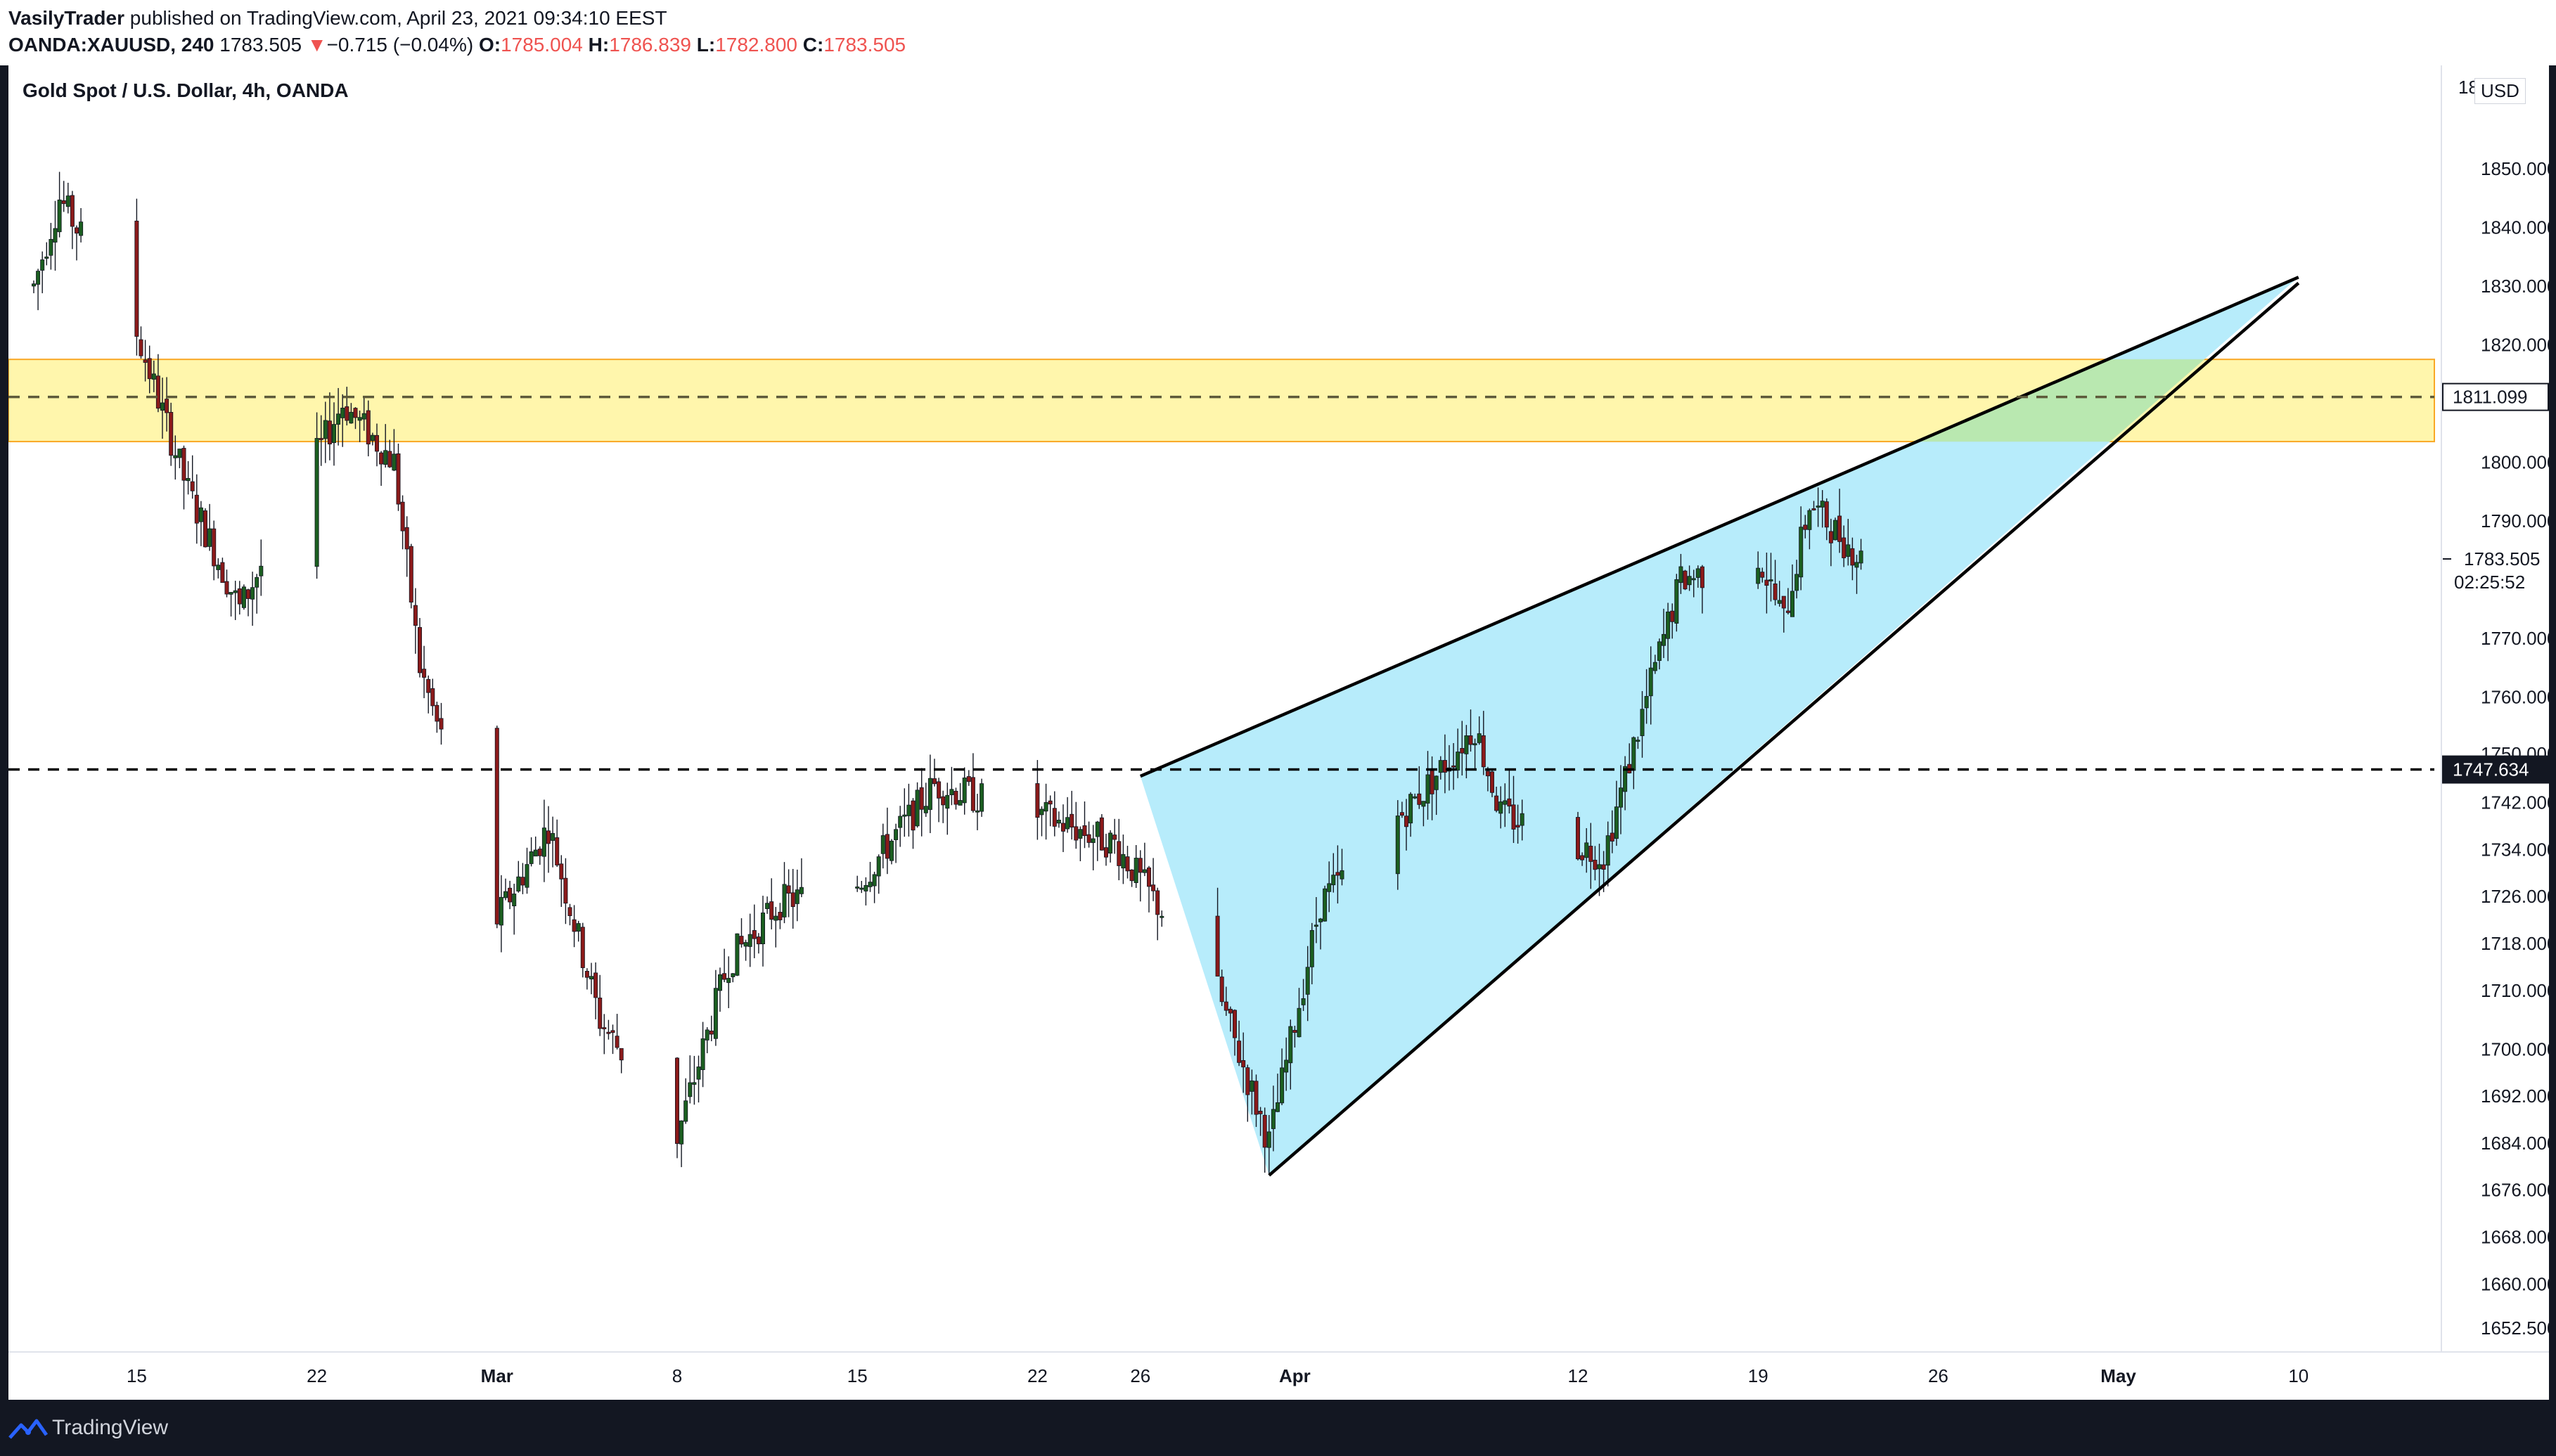 This screenshot has height=1456, width=2556. Describe the element at coordinates (137, 1375) in the screenshot. I see `time-axis-label: 15` at that location.